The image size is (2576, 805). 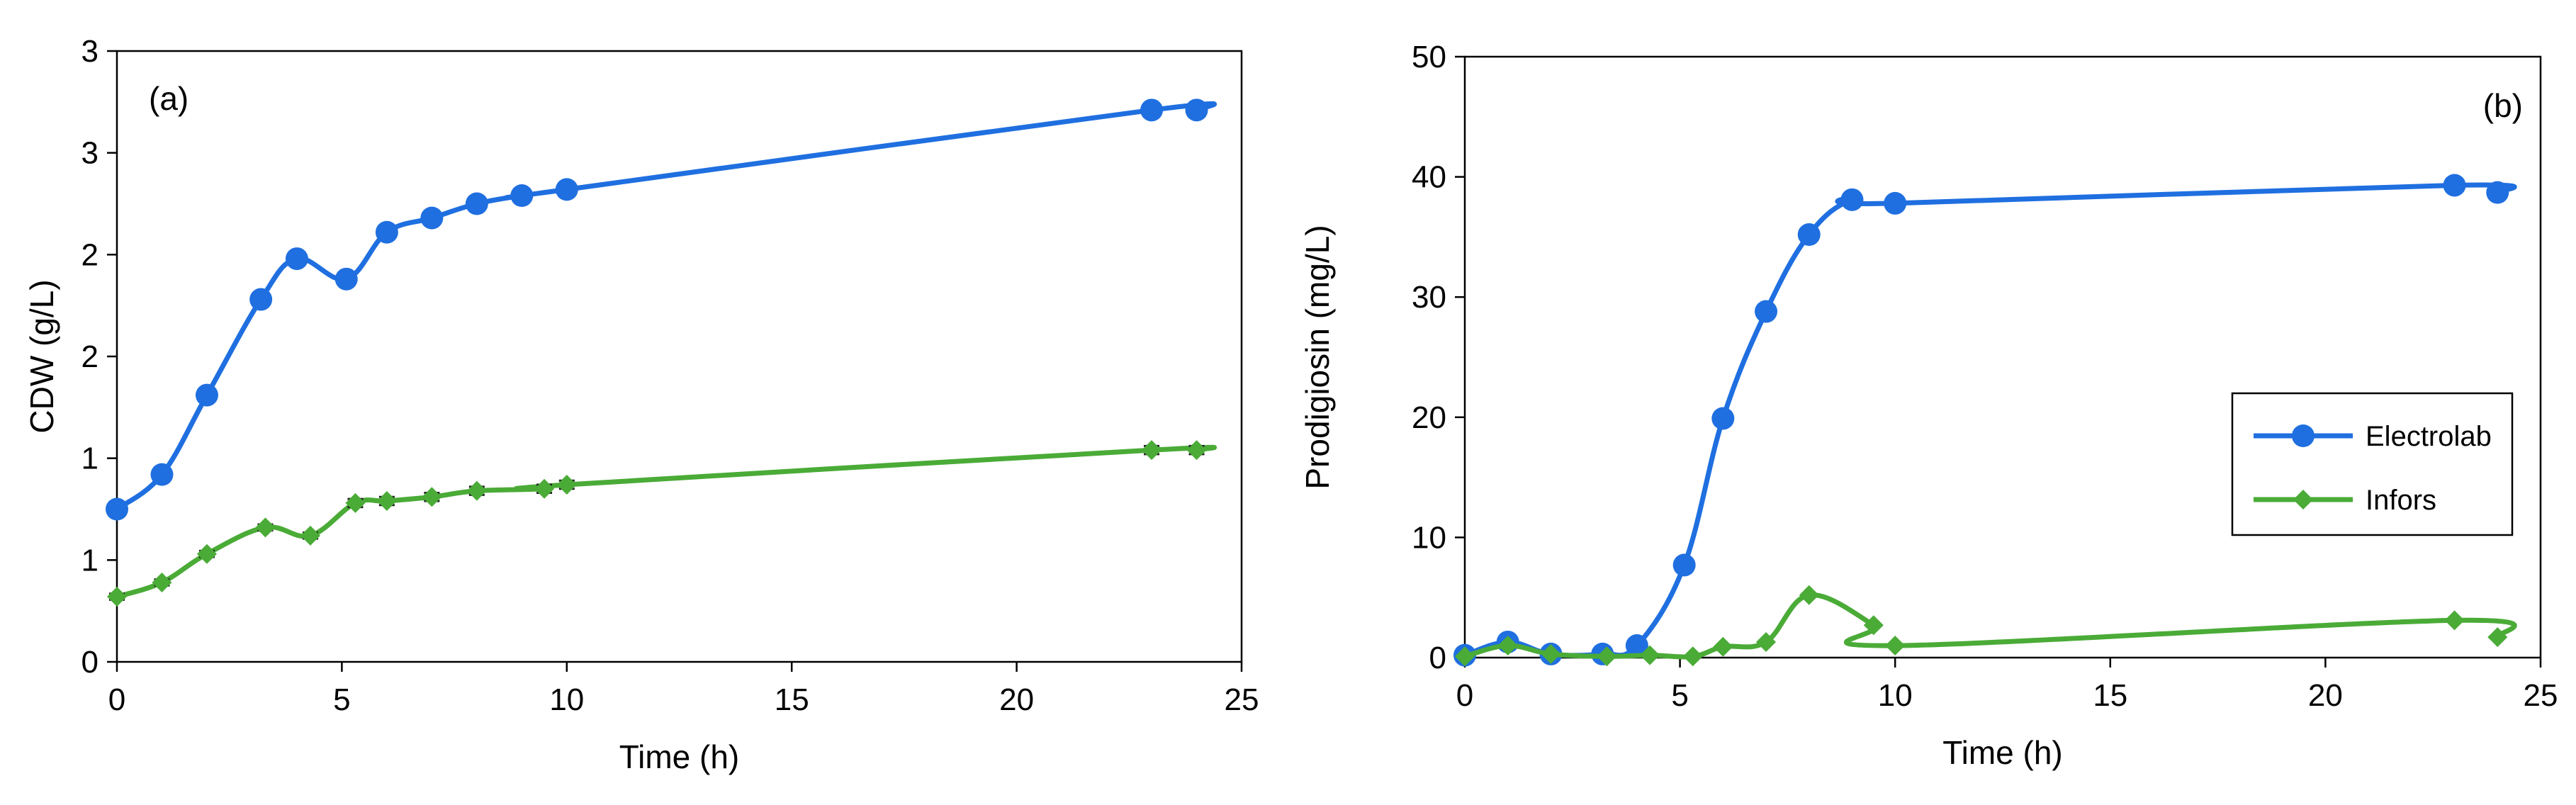 I want to click on legend-box, so click(x=2372, y=464).